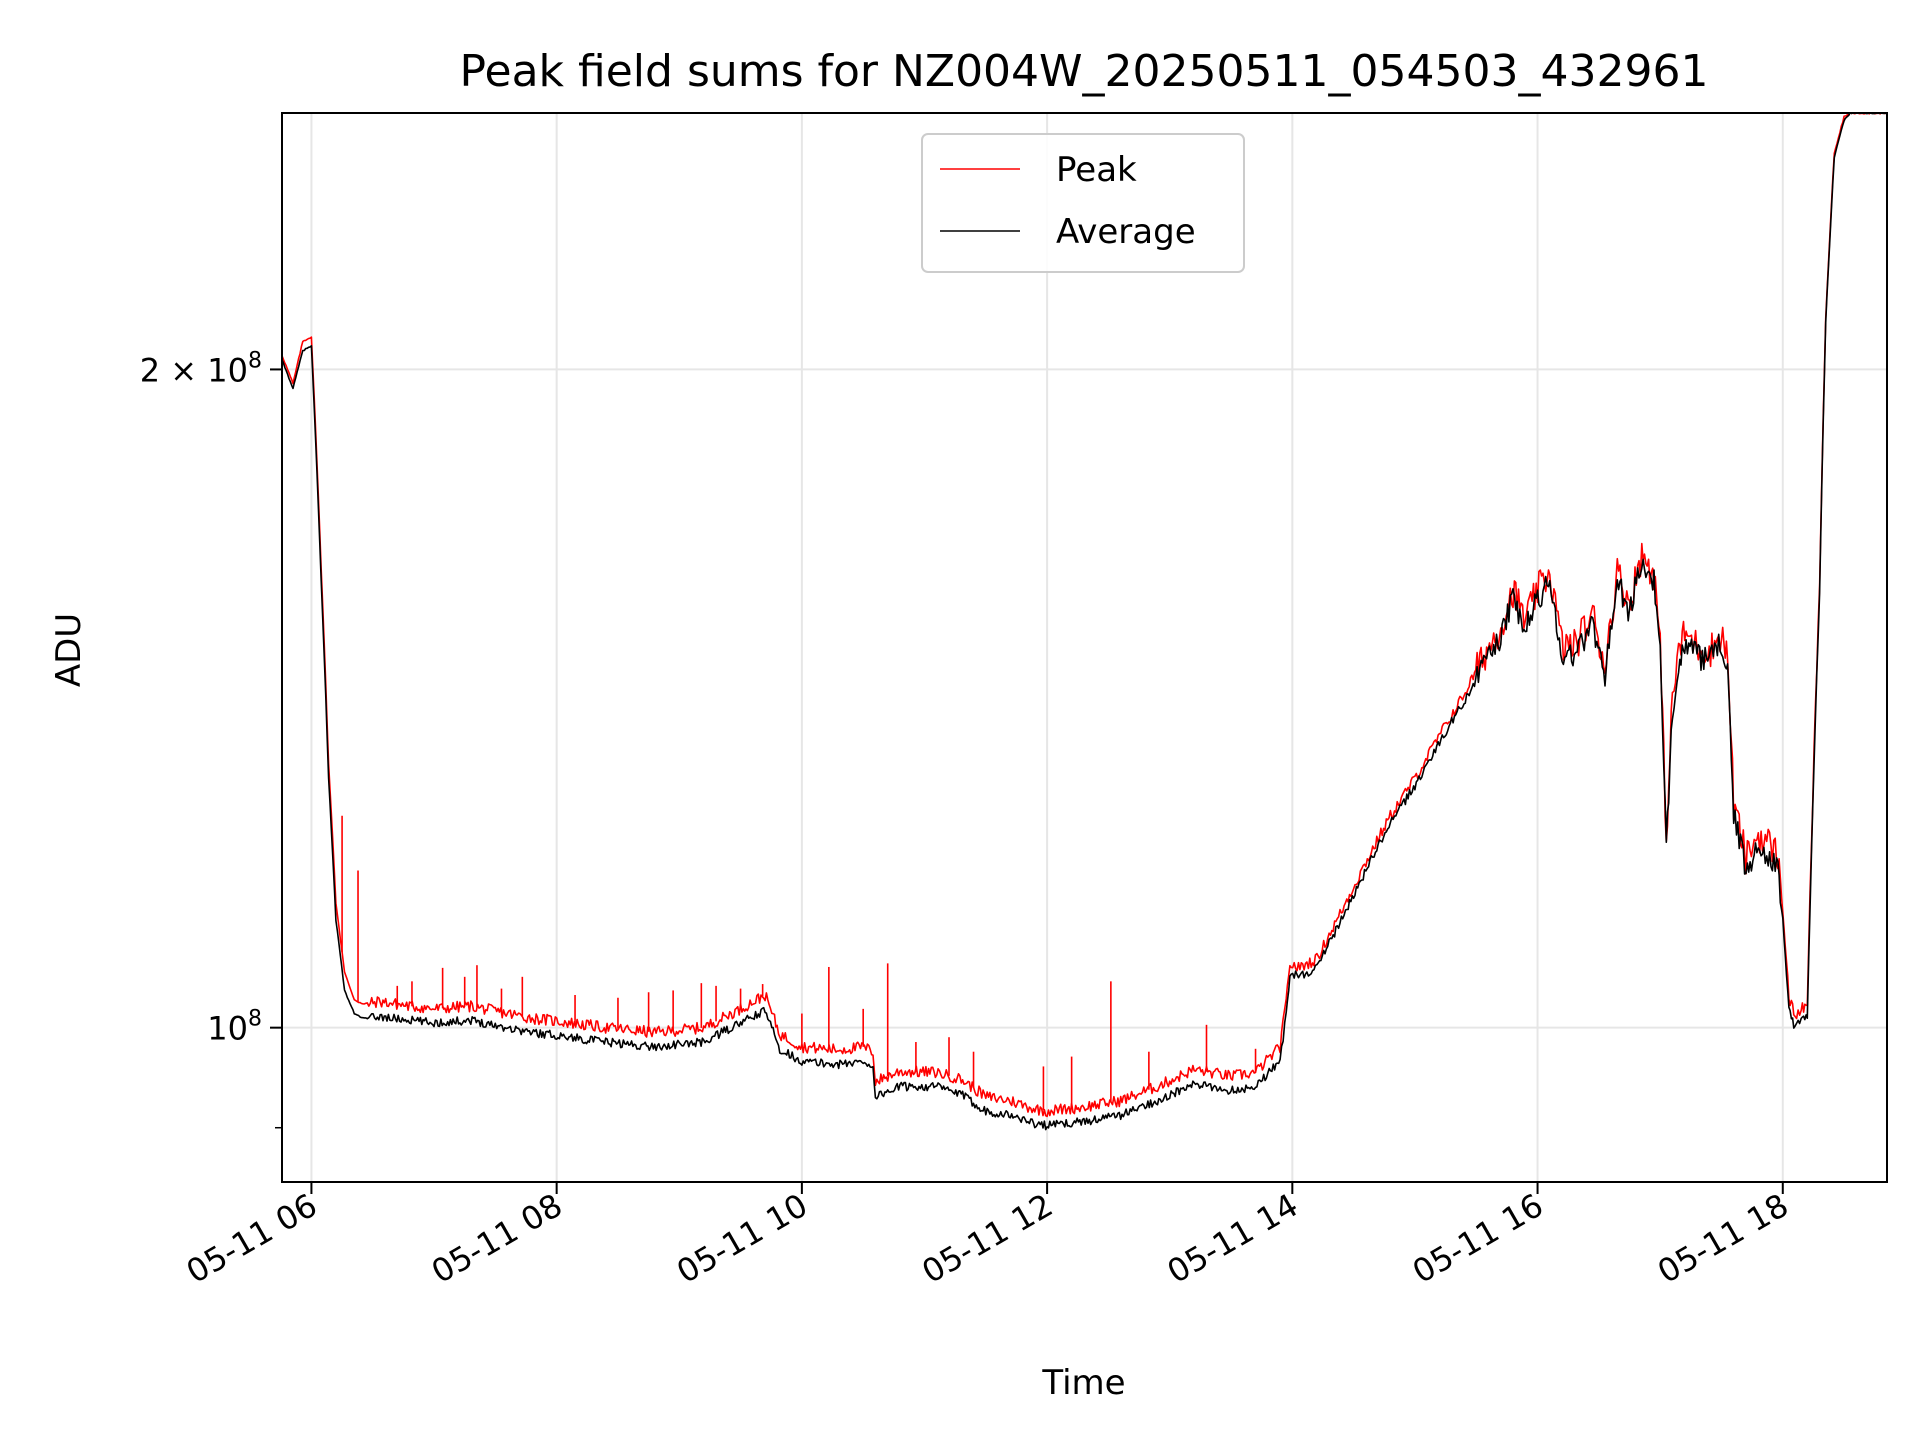 Image resolution: width=1920 pixels, height=1440 pixels. I want to click on legend-label-average: Average, so click(1126, 232).